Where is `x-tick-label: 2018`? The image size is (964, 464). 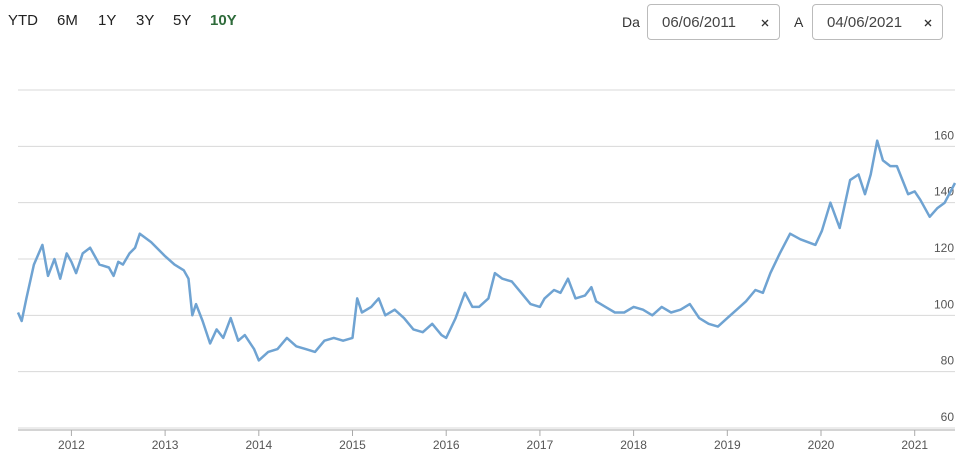 x-tick-label: 2018 is located at coordinates (633, 445).